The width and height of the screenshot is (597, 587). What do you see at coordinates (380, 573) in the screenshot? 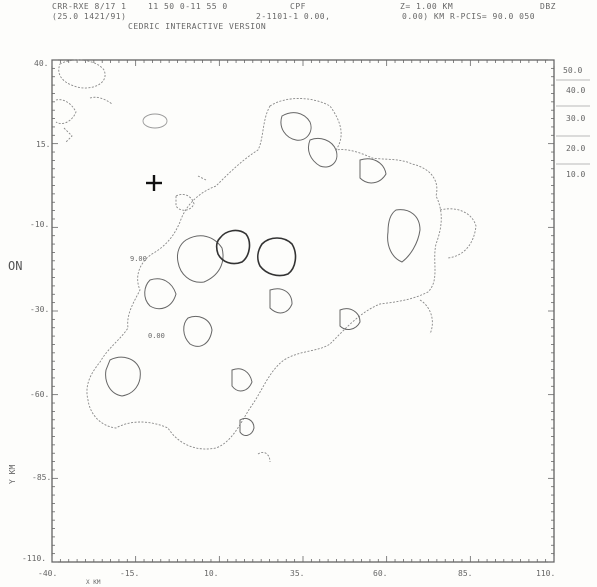
I see `x-tick-label: 60.` at bounding box center [380, 573].